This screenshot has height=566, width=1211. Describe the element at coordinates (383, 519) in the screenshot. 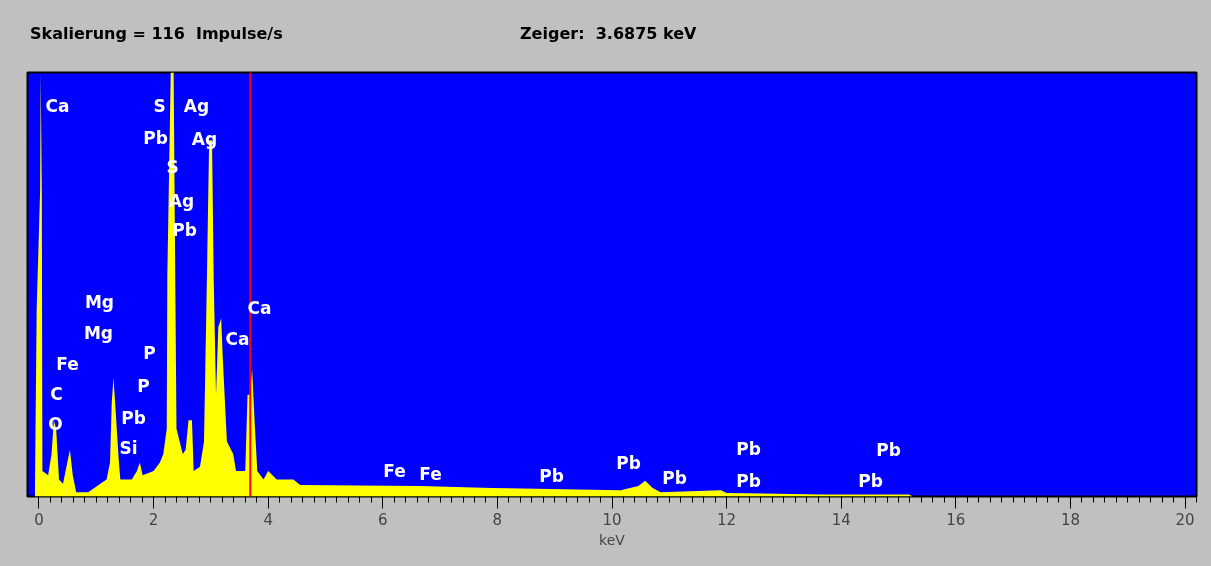

I see `x-tick-label: 6` at that location.